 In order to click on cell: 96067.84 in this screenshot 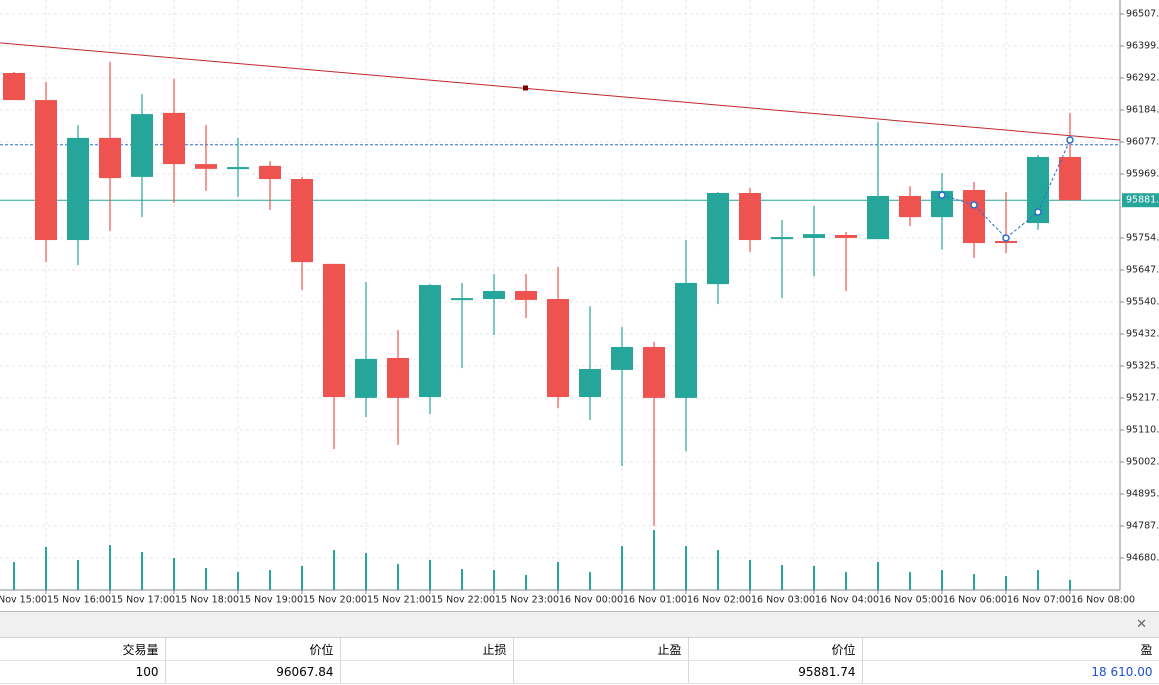, I will do `click(253, 672)`.